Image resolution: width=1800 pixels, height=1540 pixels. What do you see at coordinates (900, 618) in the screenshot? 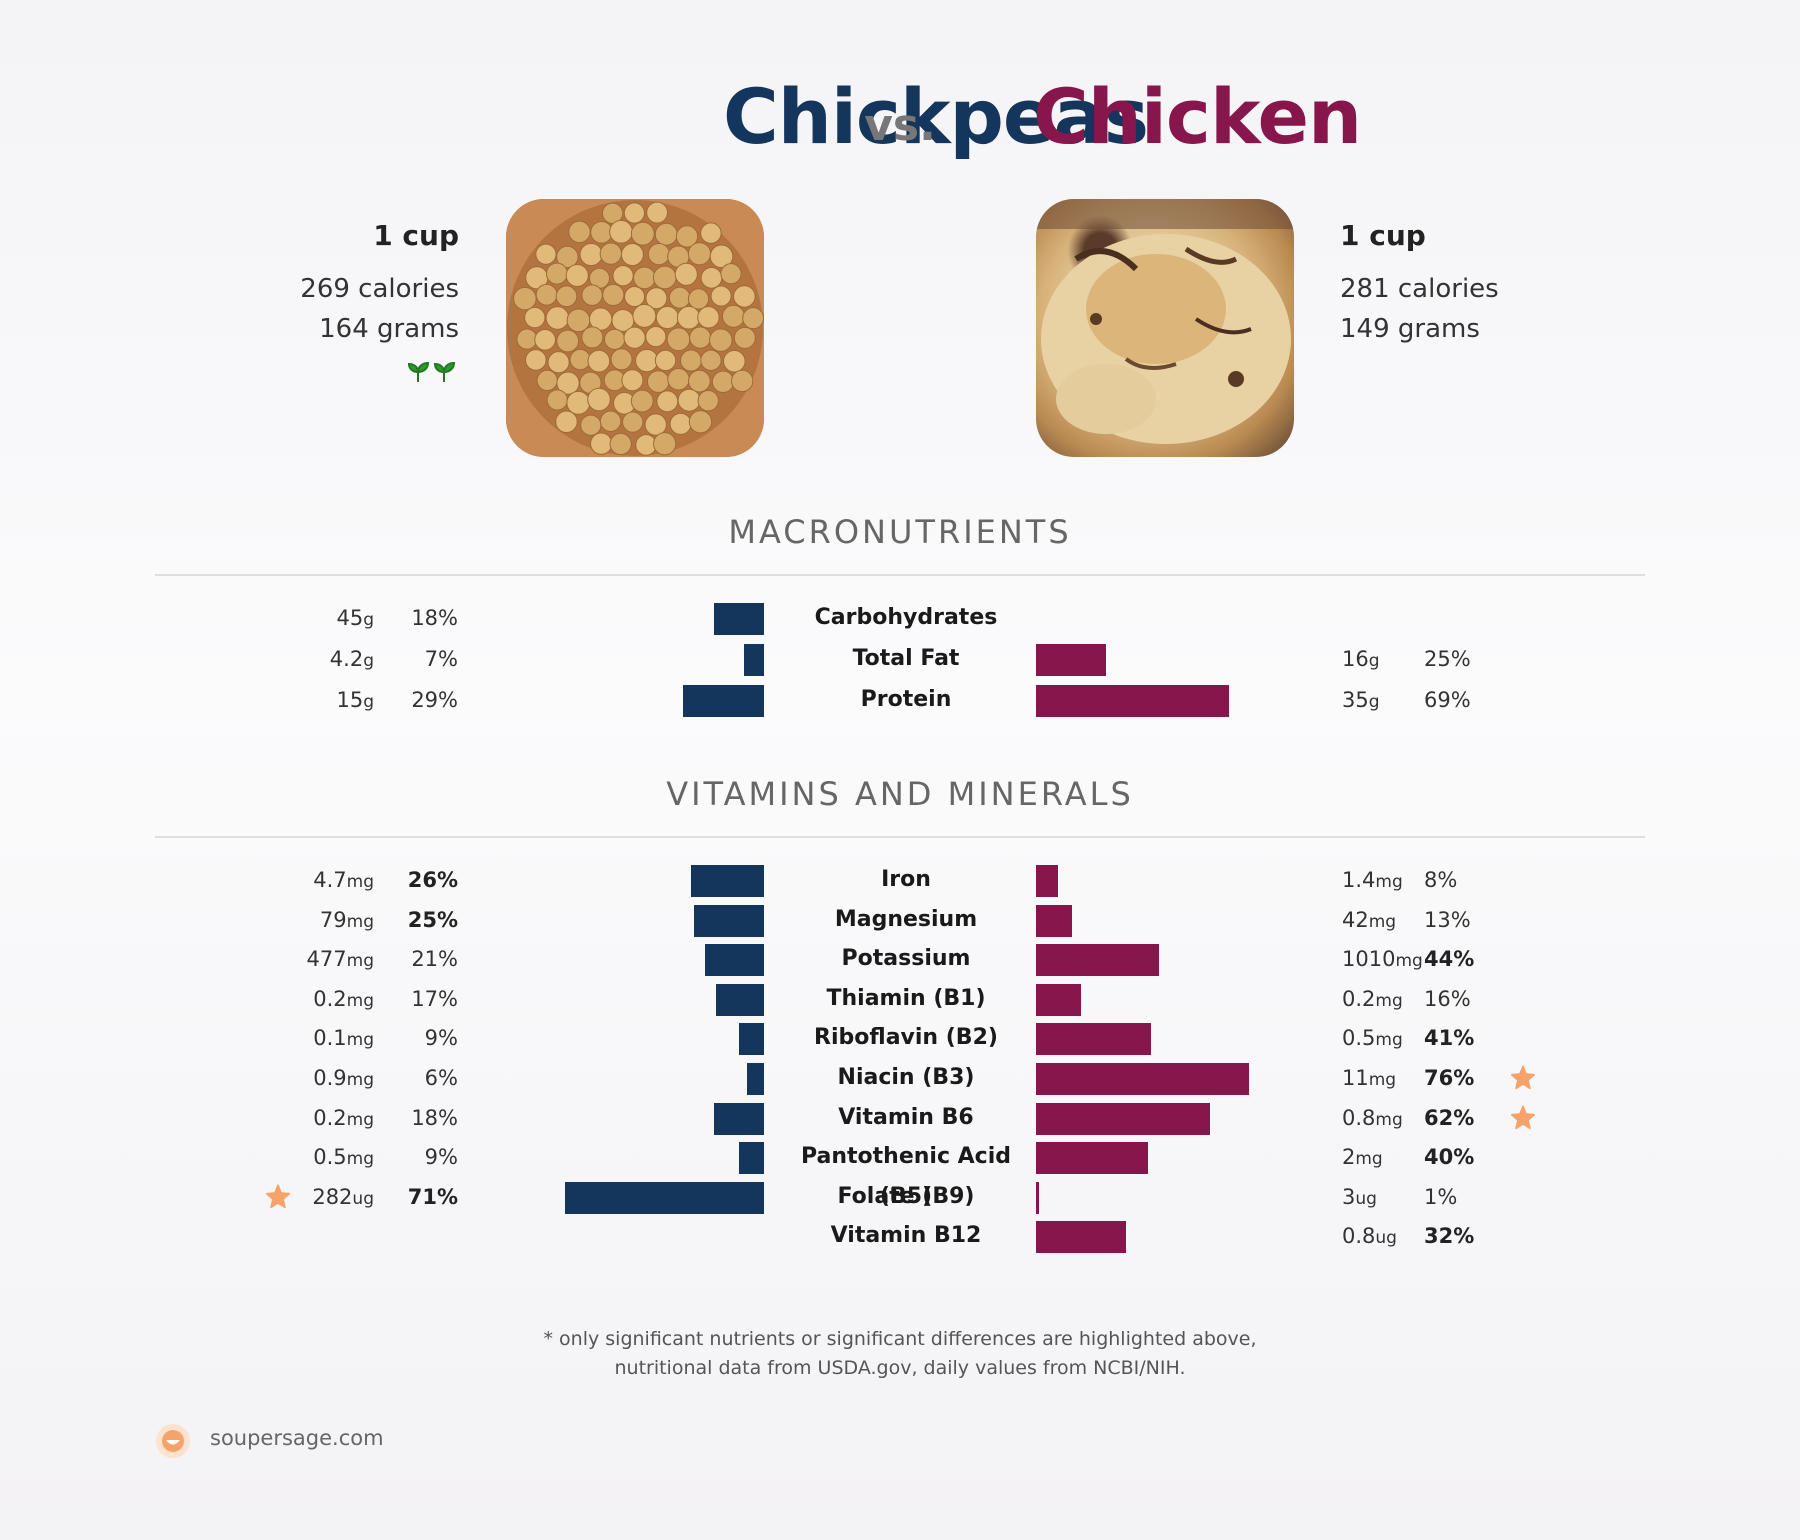
I see `nutrient-row: 45g 18% Carbohydrates` at bounding box center [900, 618].